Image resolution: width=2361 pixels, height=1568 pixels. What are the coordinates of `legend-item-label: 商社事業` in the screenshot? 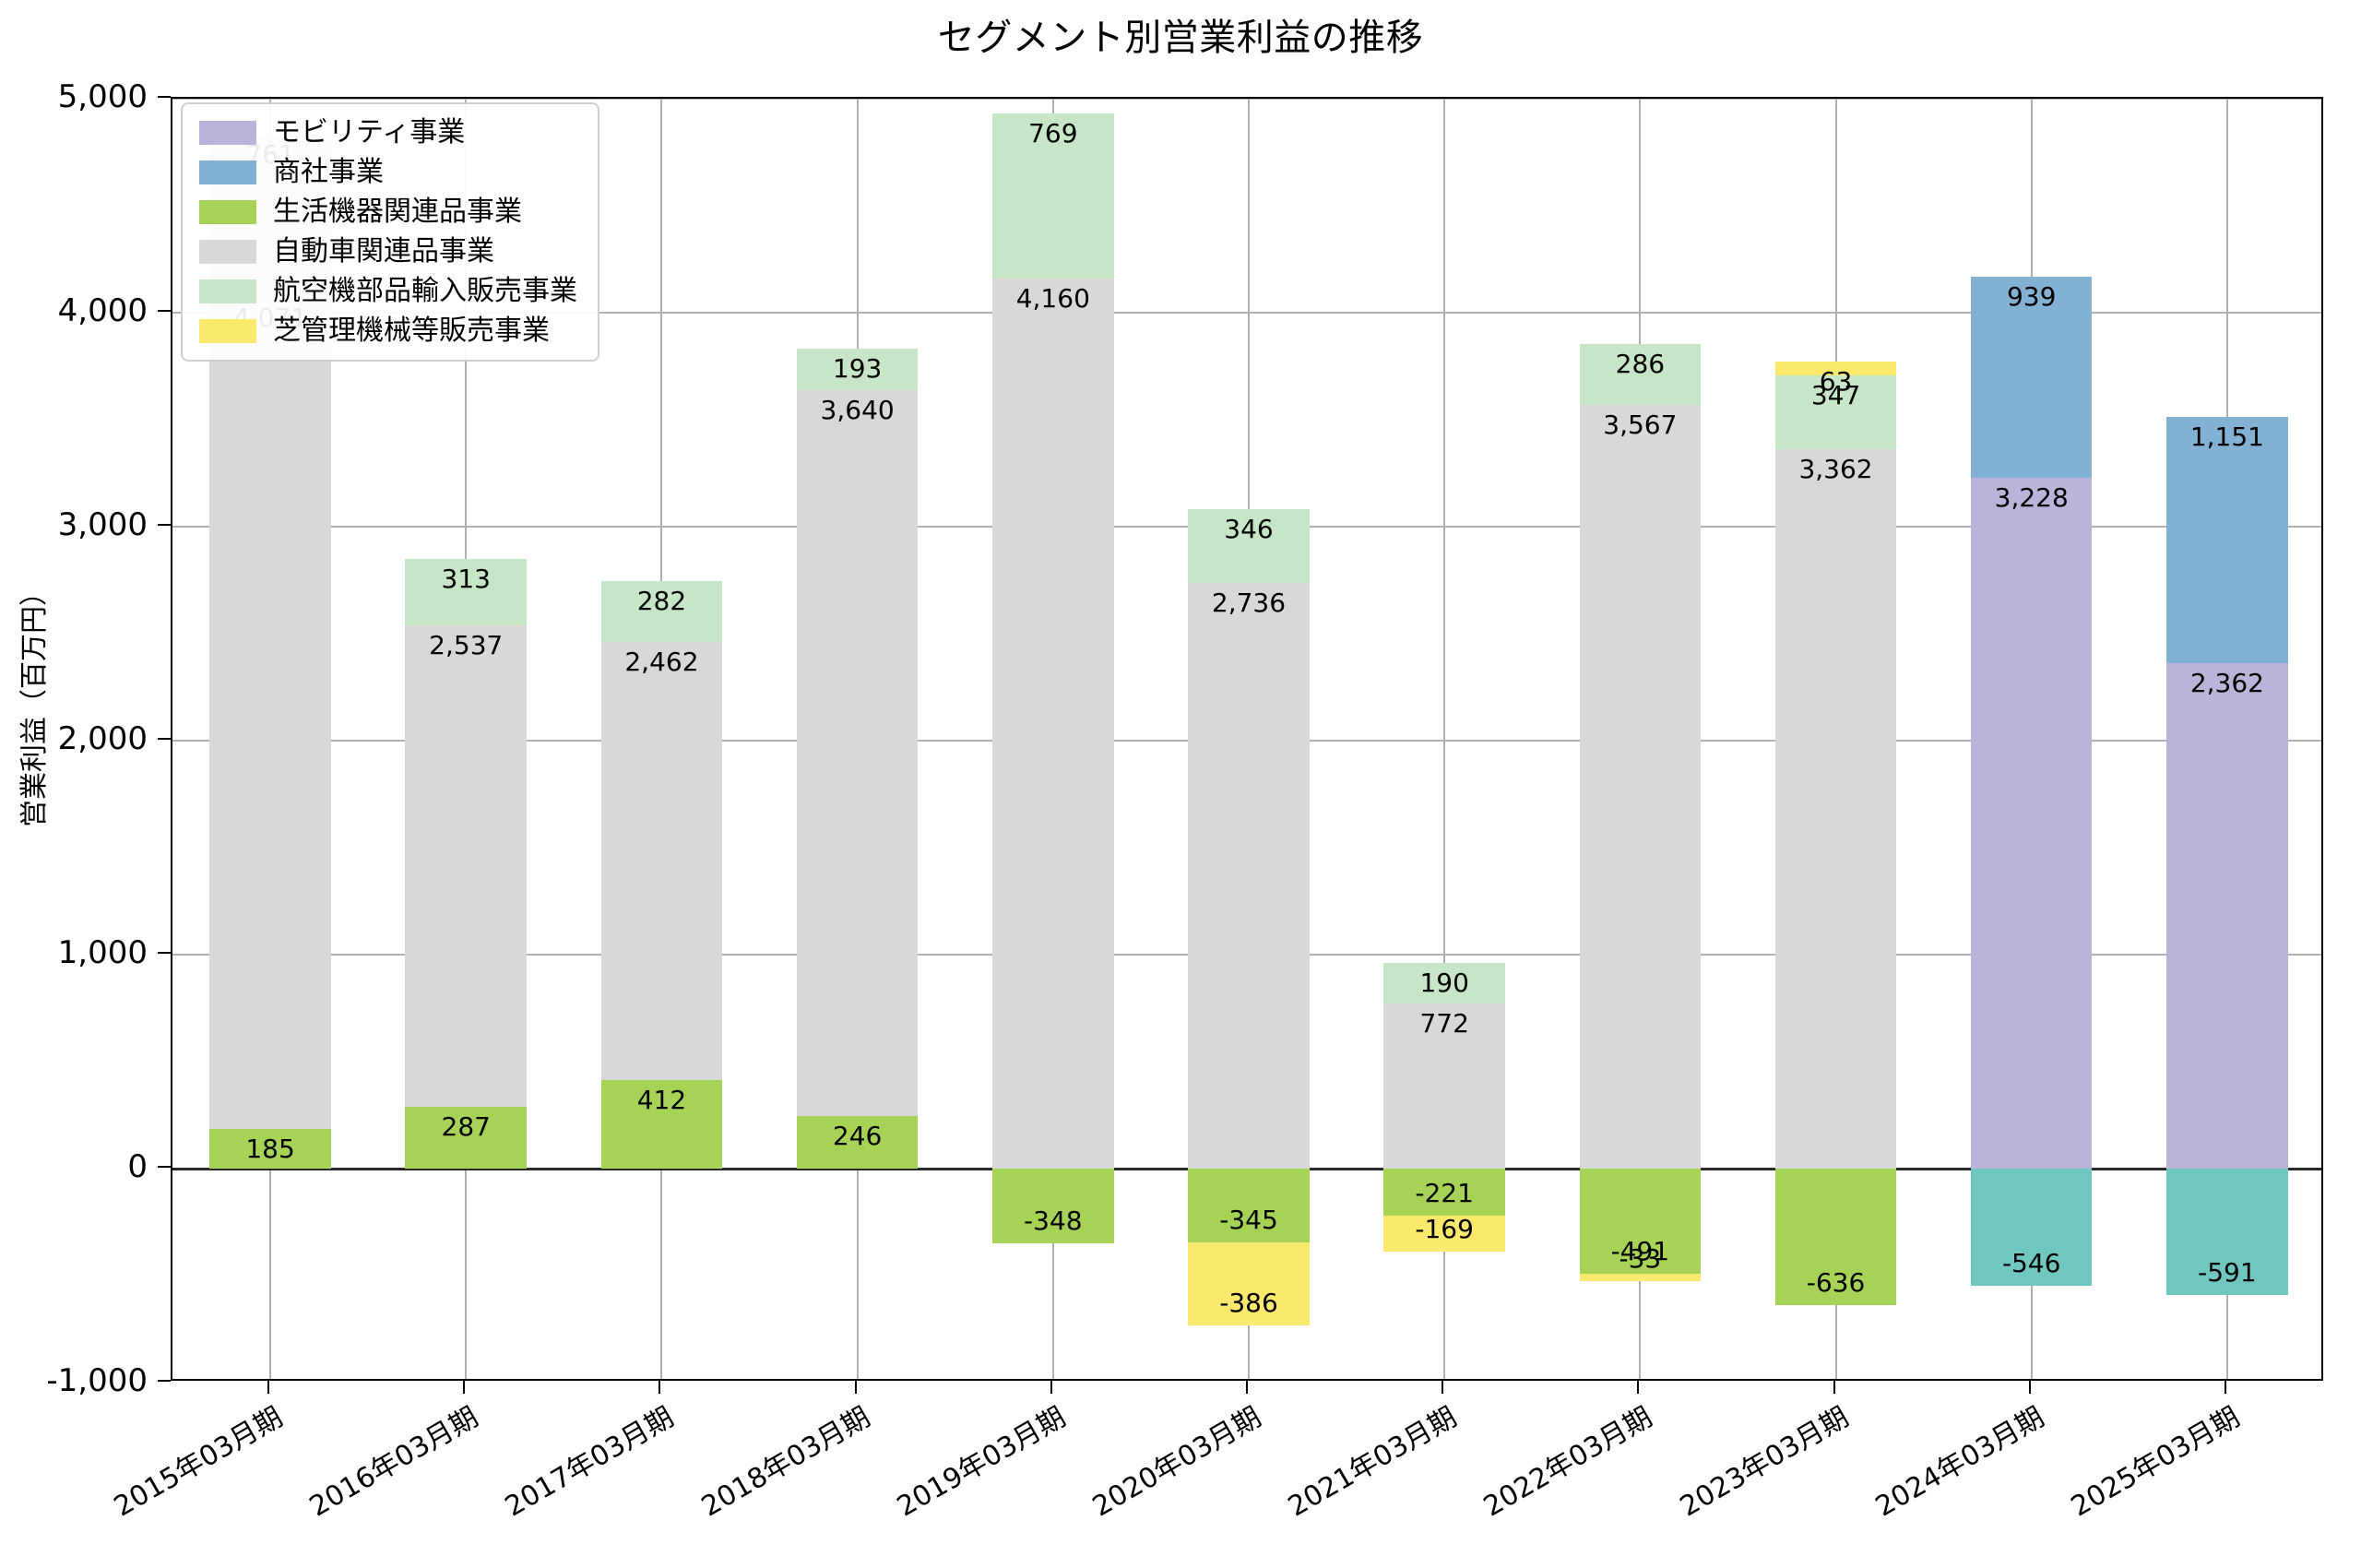 It's located at (328, 172).